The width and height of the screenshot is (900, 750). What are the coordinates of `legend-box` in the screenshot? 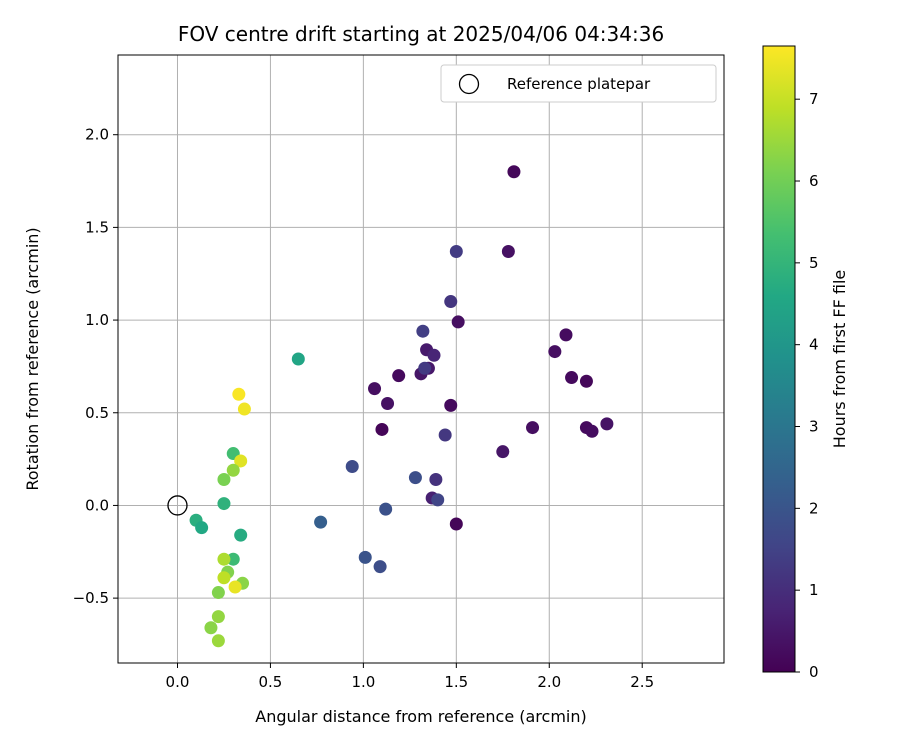 It's located at (578, 83).